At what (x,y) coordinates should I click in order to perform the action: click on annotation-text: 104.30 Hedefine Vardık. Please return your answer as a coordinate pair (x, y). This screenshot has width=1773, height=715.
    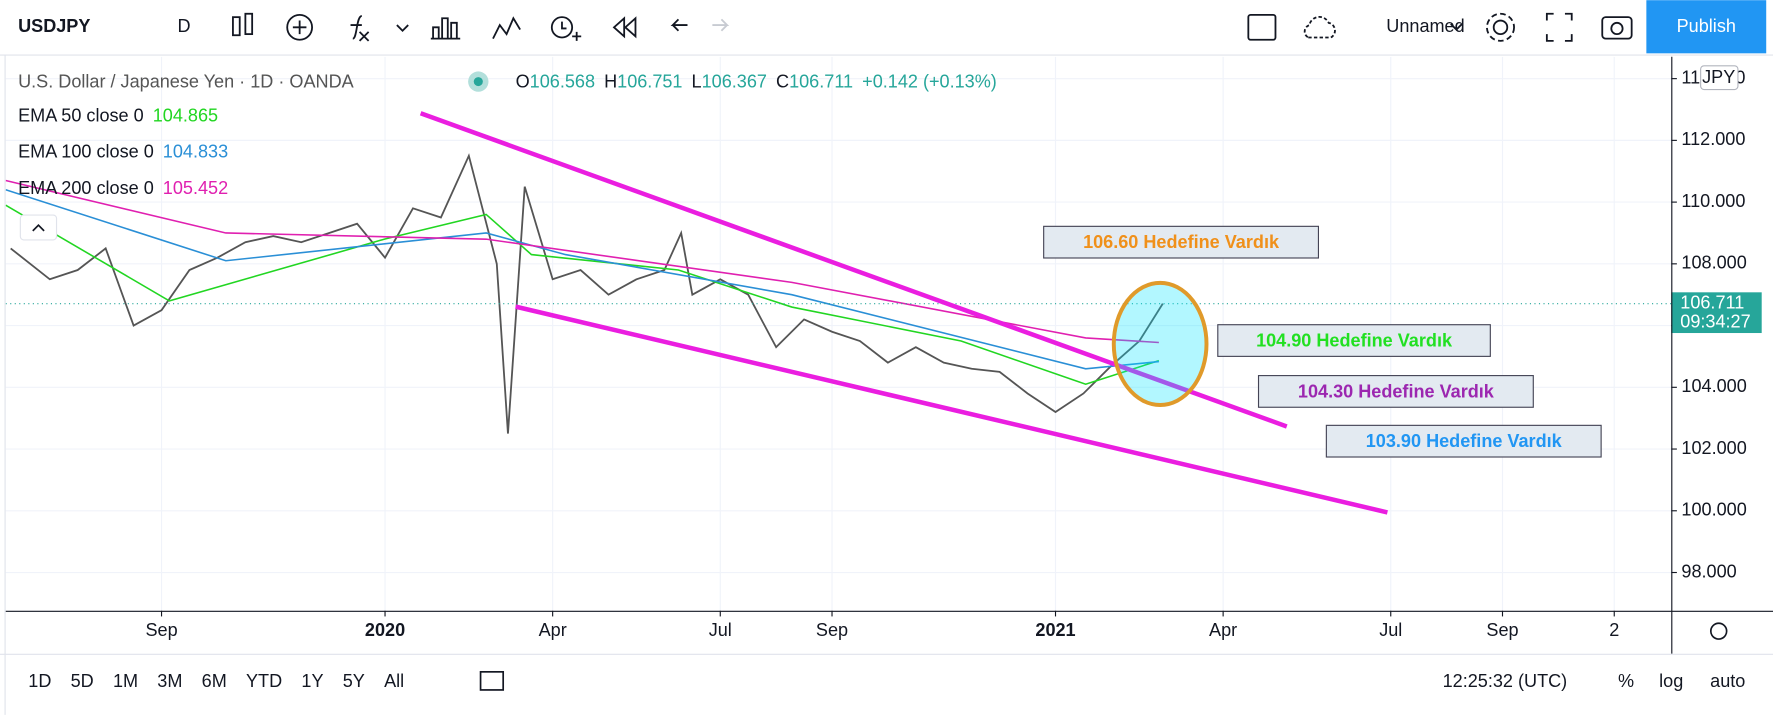
    Looking at the image, I should click on (1396, 391).